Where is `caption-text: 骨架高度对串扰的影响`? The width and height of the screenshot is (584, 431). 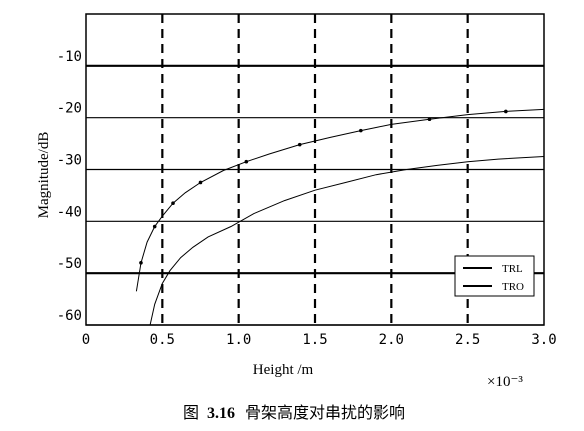
caption-text: 骨架高度对串扰的影响 is located at coordinates (325, 413).